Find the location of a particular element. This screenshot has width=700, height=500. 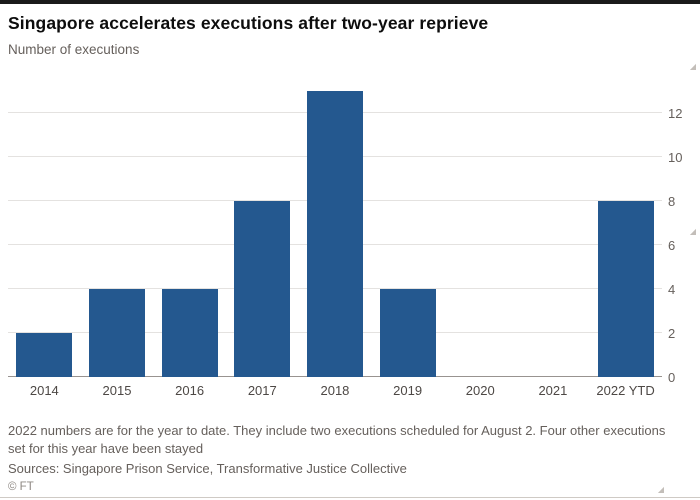

top-rule is located at coordinates (350, 2).